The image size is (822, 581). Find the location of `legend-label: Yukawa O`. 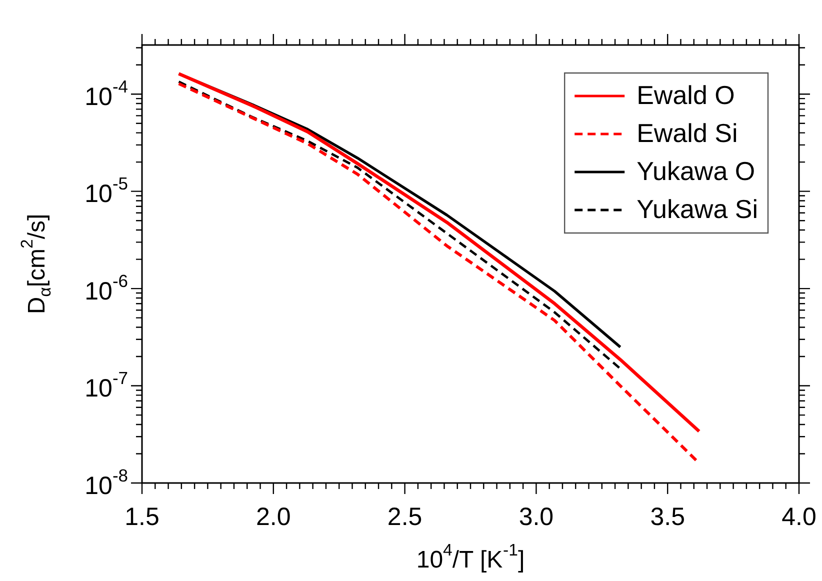

legend-label: Yukawa O is located at coordinates (696, 171).